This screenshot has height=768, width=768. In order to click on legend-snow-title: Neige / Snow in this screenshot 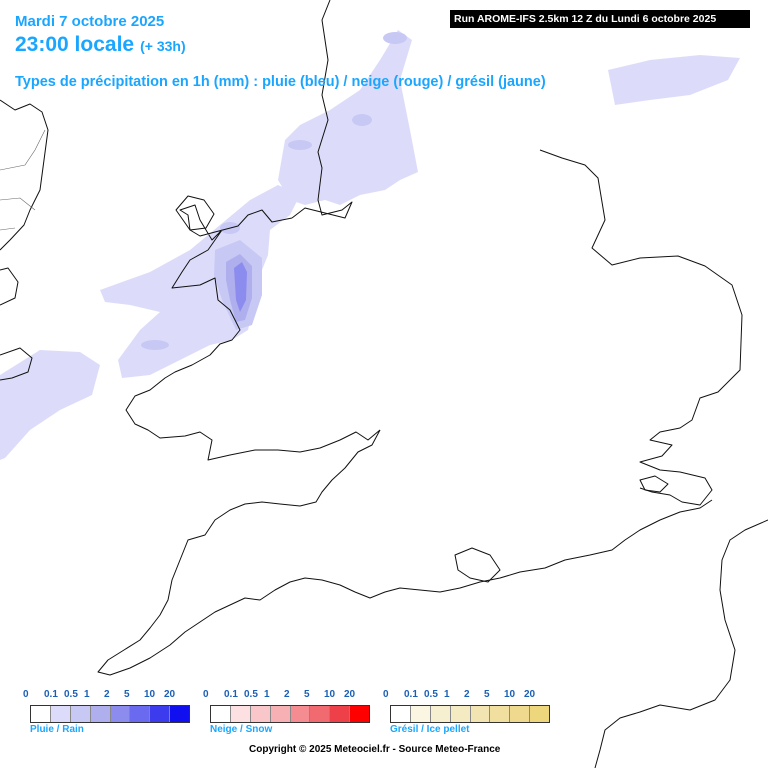, I will do `click(241, 729)`.